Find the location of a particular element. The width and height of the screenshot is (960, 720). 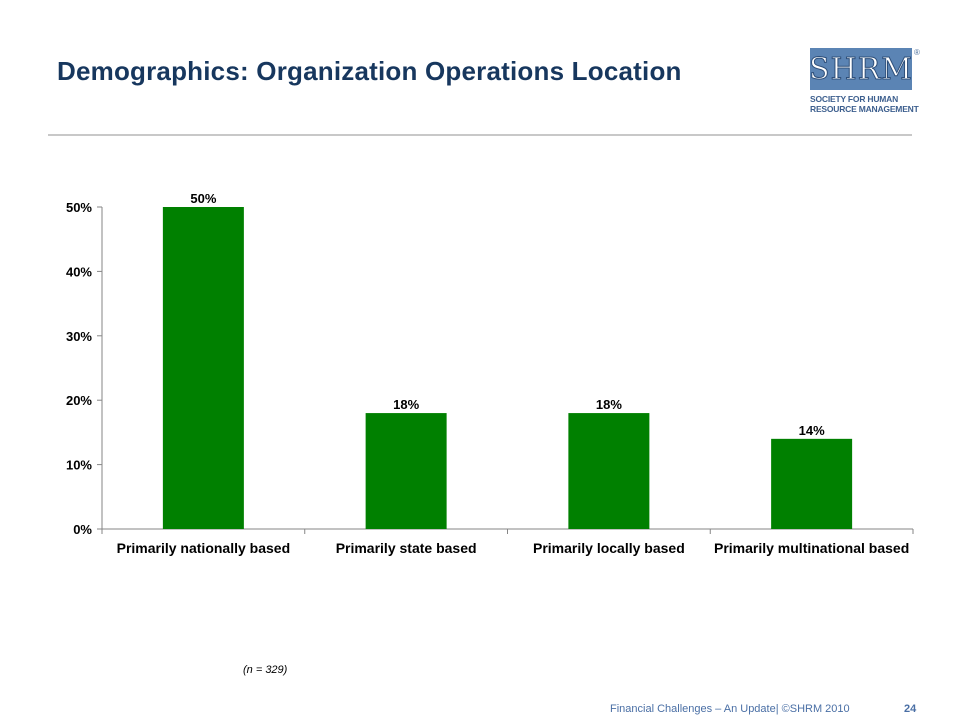

x-category-label: Primarily nationally based is located at coordinates (204, 548).